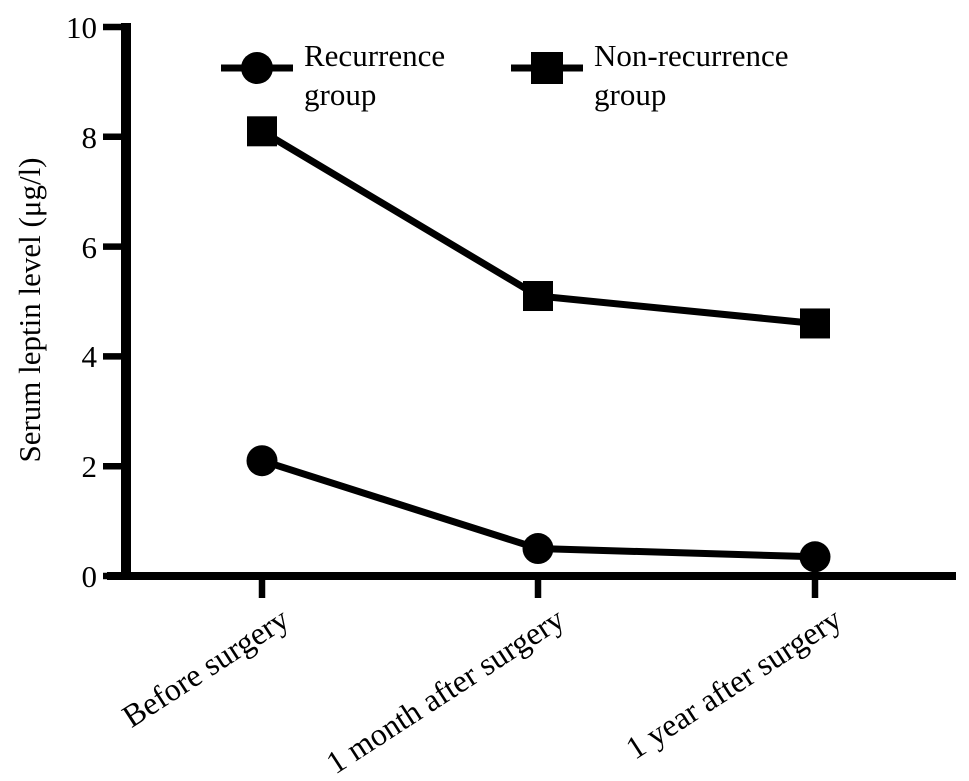 Image resolution: width=969 pixels, height=781 pixels. Describe the element at coordinates (89, 576) in the screenshot. I see `y-tick-label: 0` at that location.